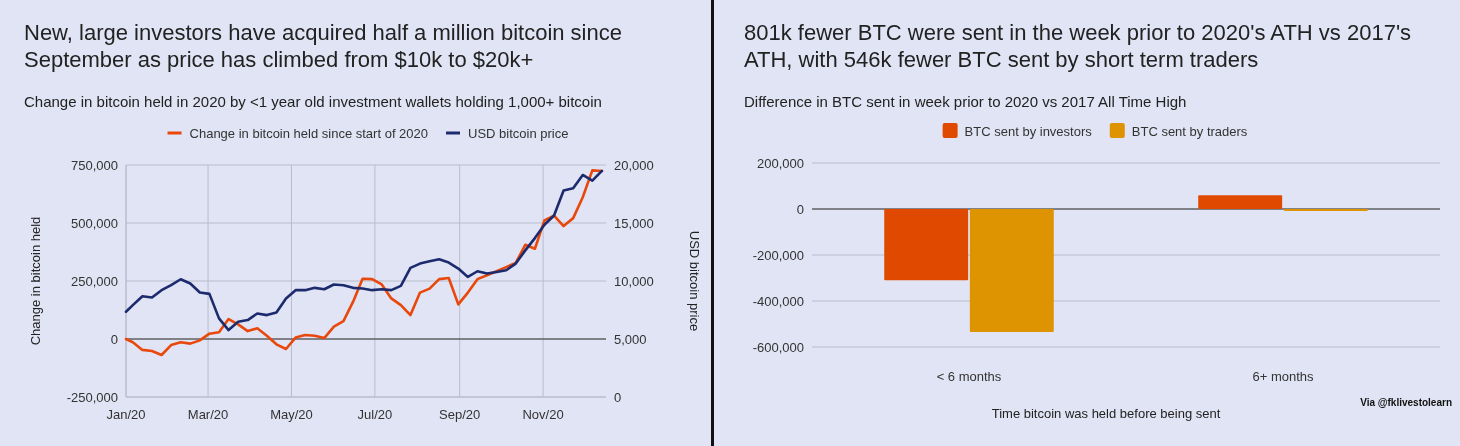  Describe the element at coordinates (518, 133) in the screenshot. I see `legend-label: USD bitcoin price` at that location.